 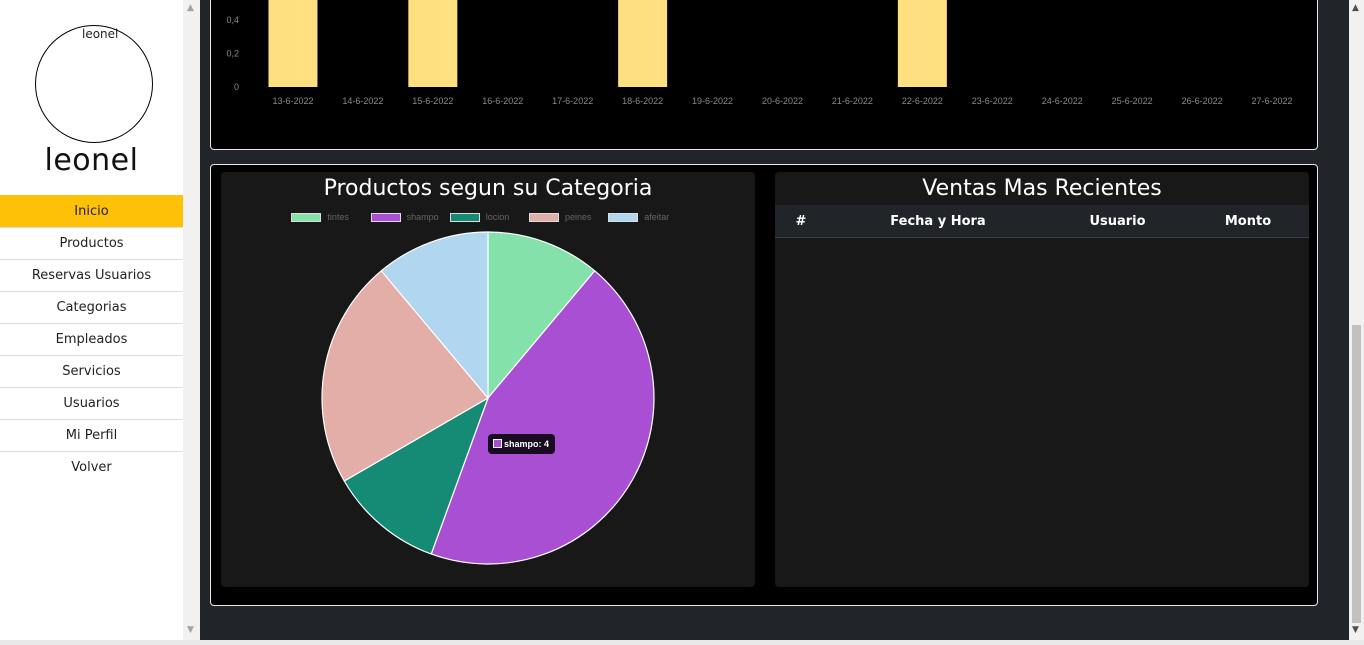 What do you see at coordinates (682, 642) in the screenshot?
I see `horizontal-scrollbar` at bounding box center [682, 642].